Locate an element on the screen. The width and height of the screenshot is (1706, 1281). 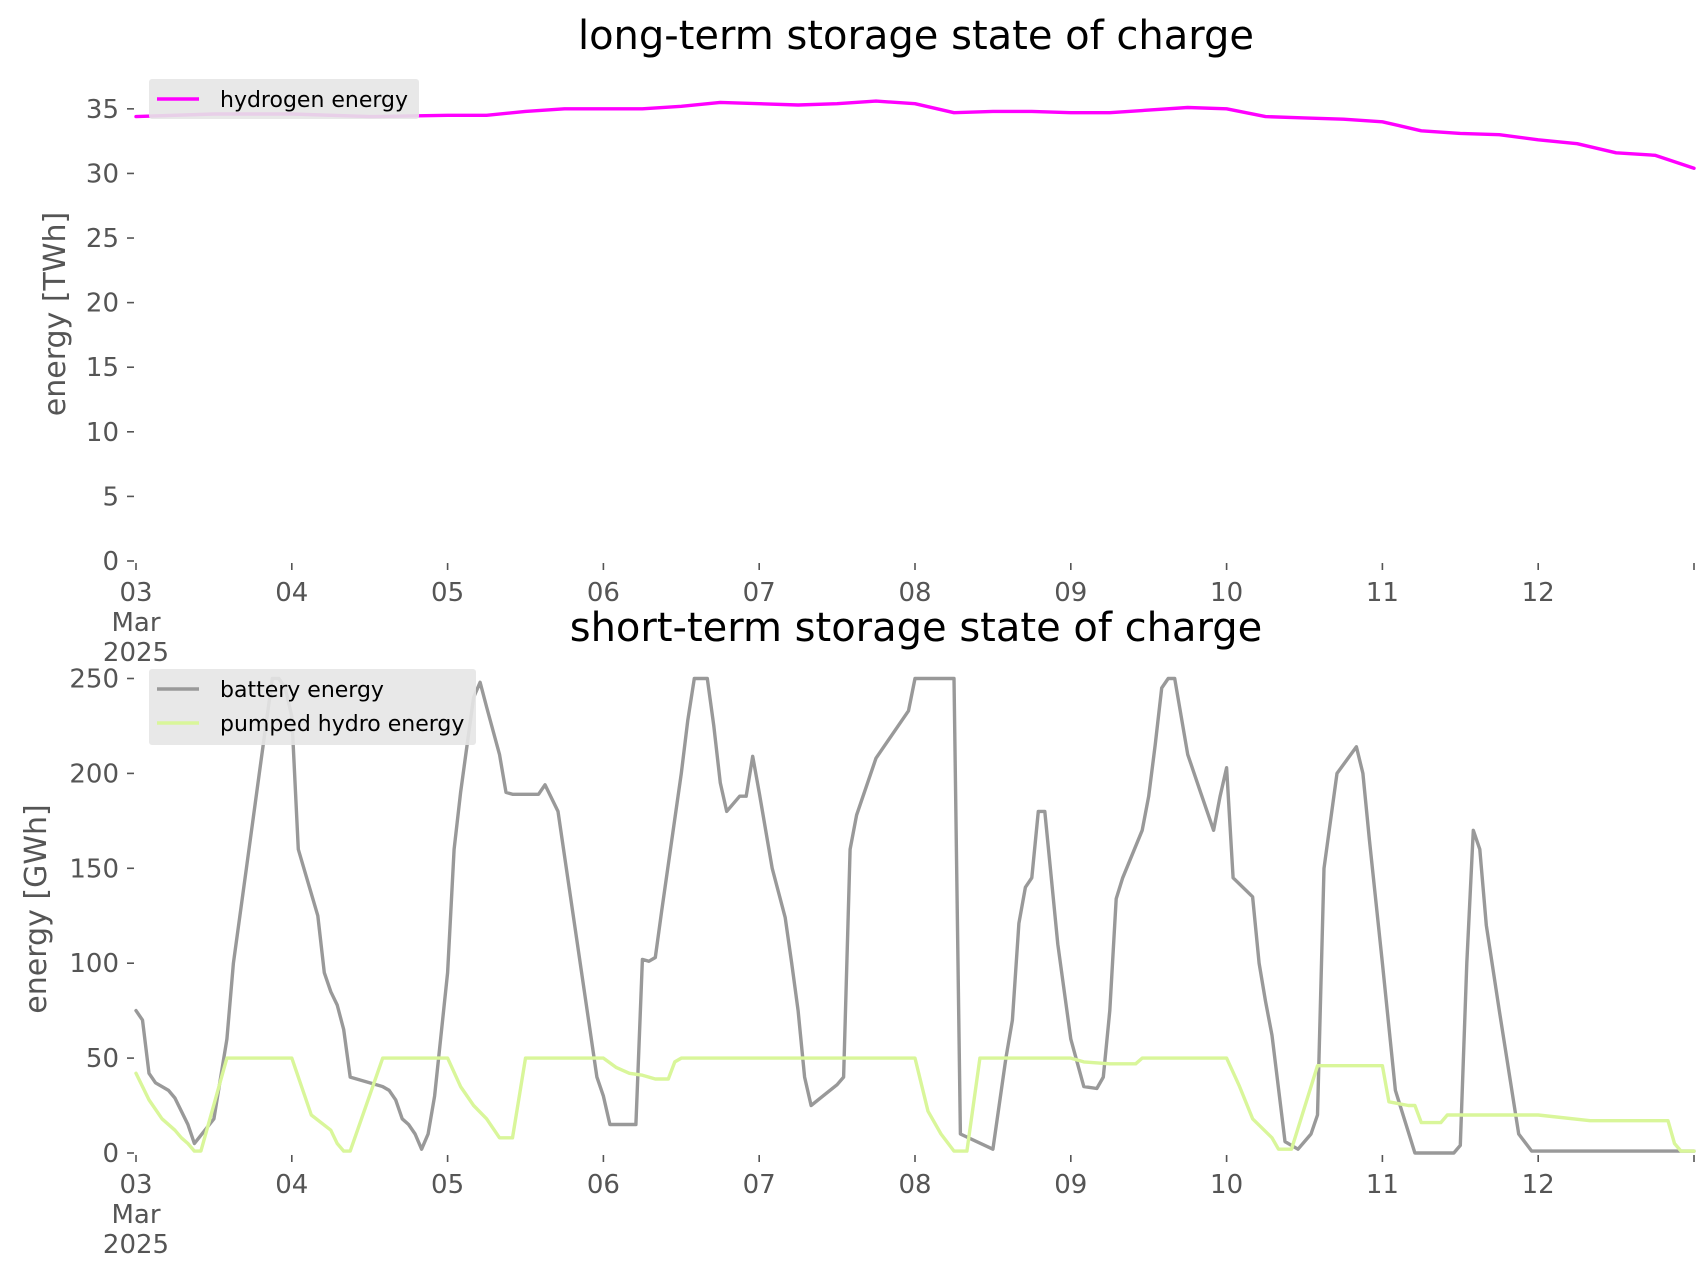
legend-label: pumped hydro energy is located at coordinates (342, 724).